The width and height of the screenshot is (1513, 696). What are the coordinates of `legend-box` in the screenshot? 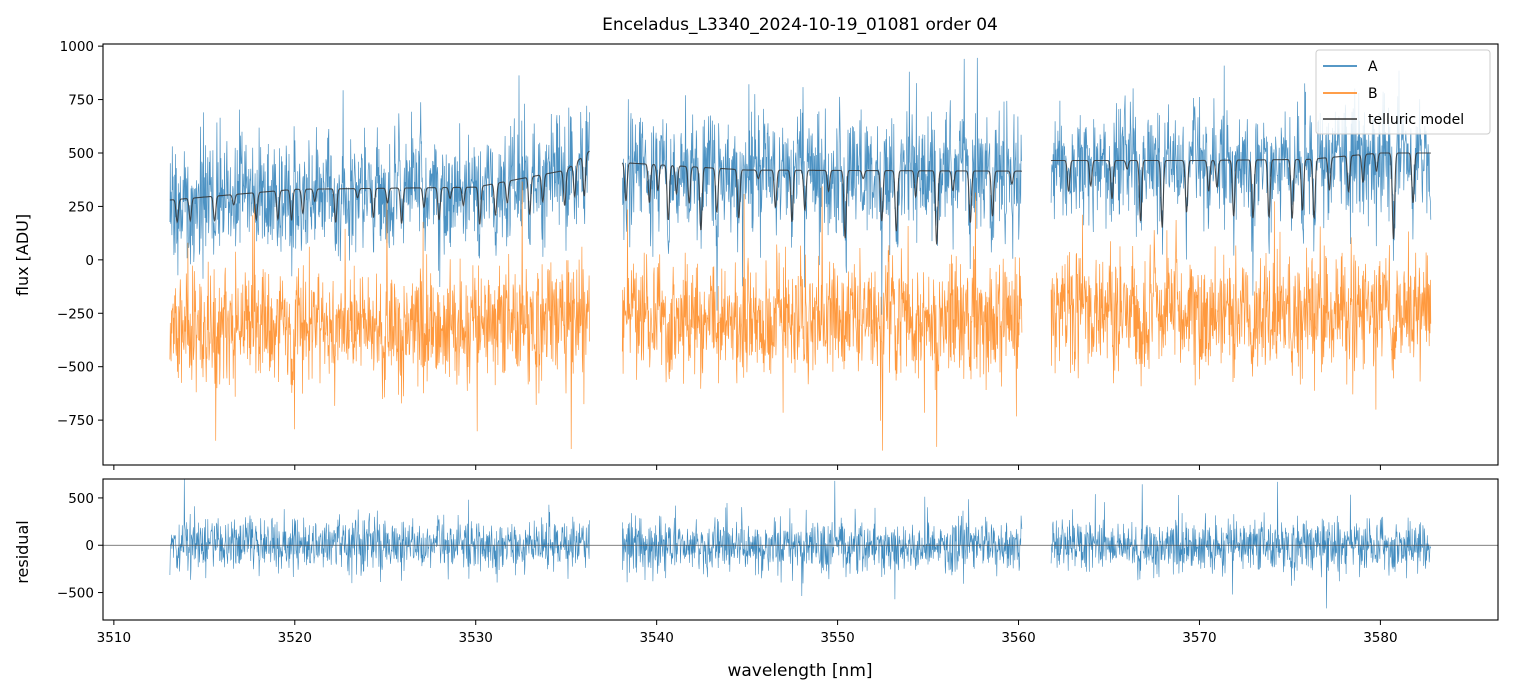 It's located at (1403, 92).